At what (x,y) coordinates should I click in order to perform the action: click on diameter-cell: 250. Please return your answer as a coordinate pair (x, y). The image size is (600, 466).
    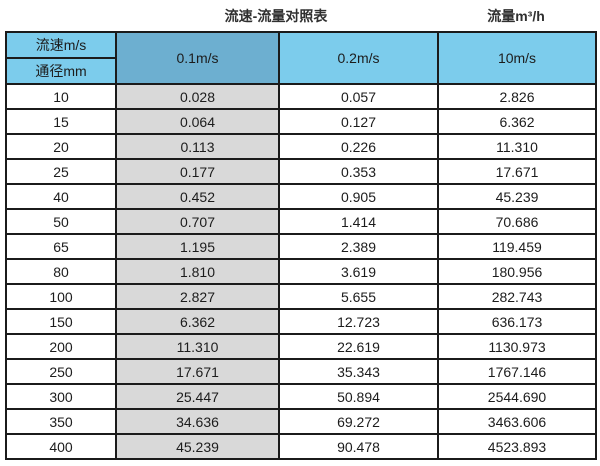
    Looking at the image, I should click on (61, 371).